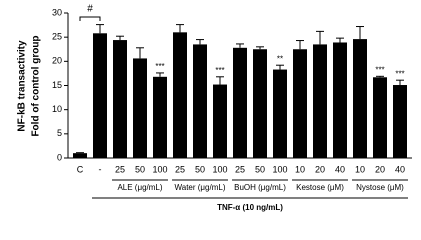 The height and width of the screenshot is (240, 421). What do you see at coordinates (22, 86) in the screenshot?
I see `y-axis-label: NF-kB transactivity` at bounding box center [22, 86].